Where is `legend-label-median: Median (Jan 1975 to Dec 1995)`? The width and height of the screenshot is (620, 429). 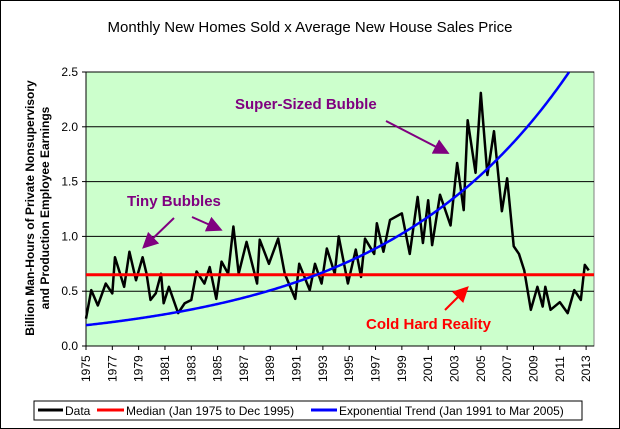 legend-label-median: Median (Jan 1975 to Dec 1995) is located at coordinates (210, 411).